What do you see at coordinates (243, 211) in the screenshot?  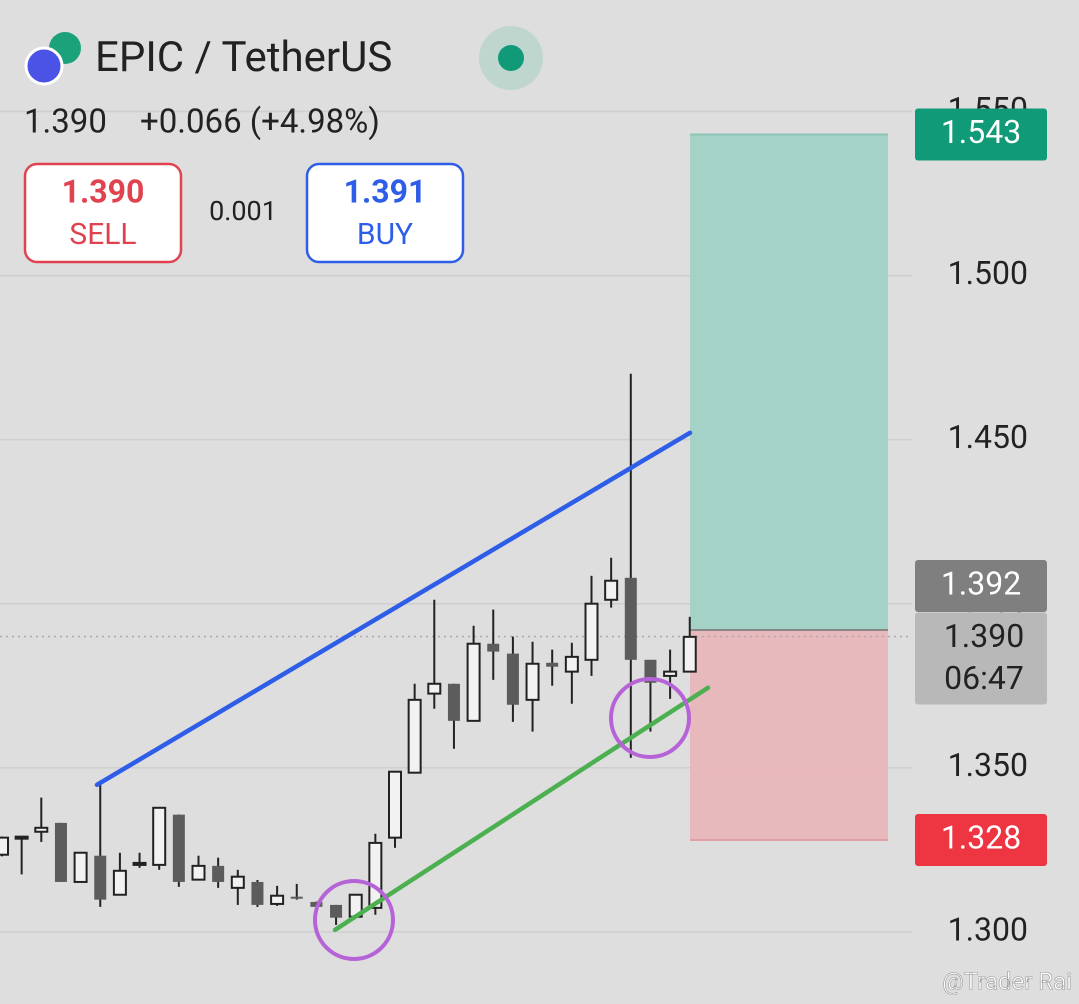 I see `spread: 0.001` at bounding box center [243, 211].